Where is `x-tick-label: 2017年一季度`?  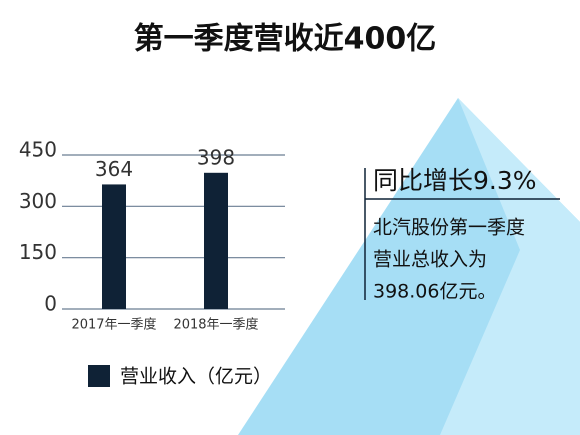 x-tick-label: 2017年一季度 is located at coordinates (113, 325).